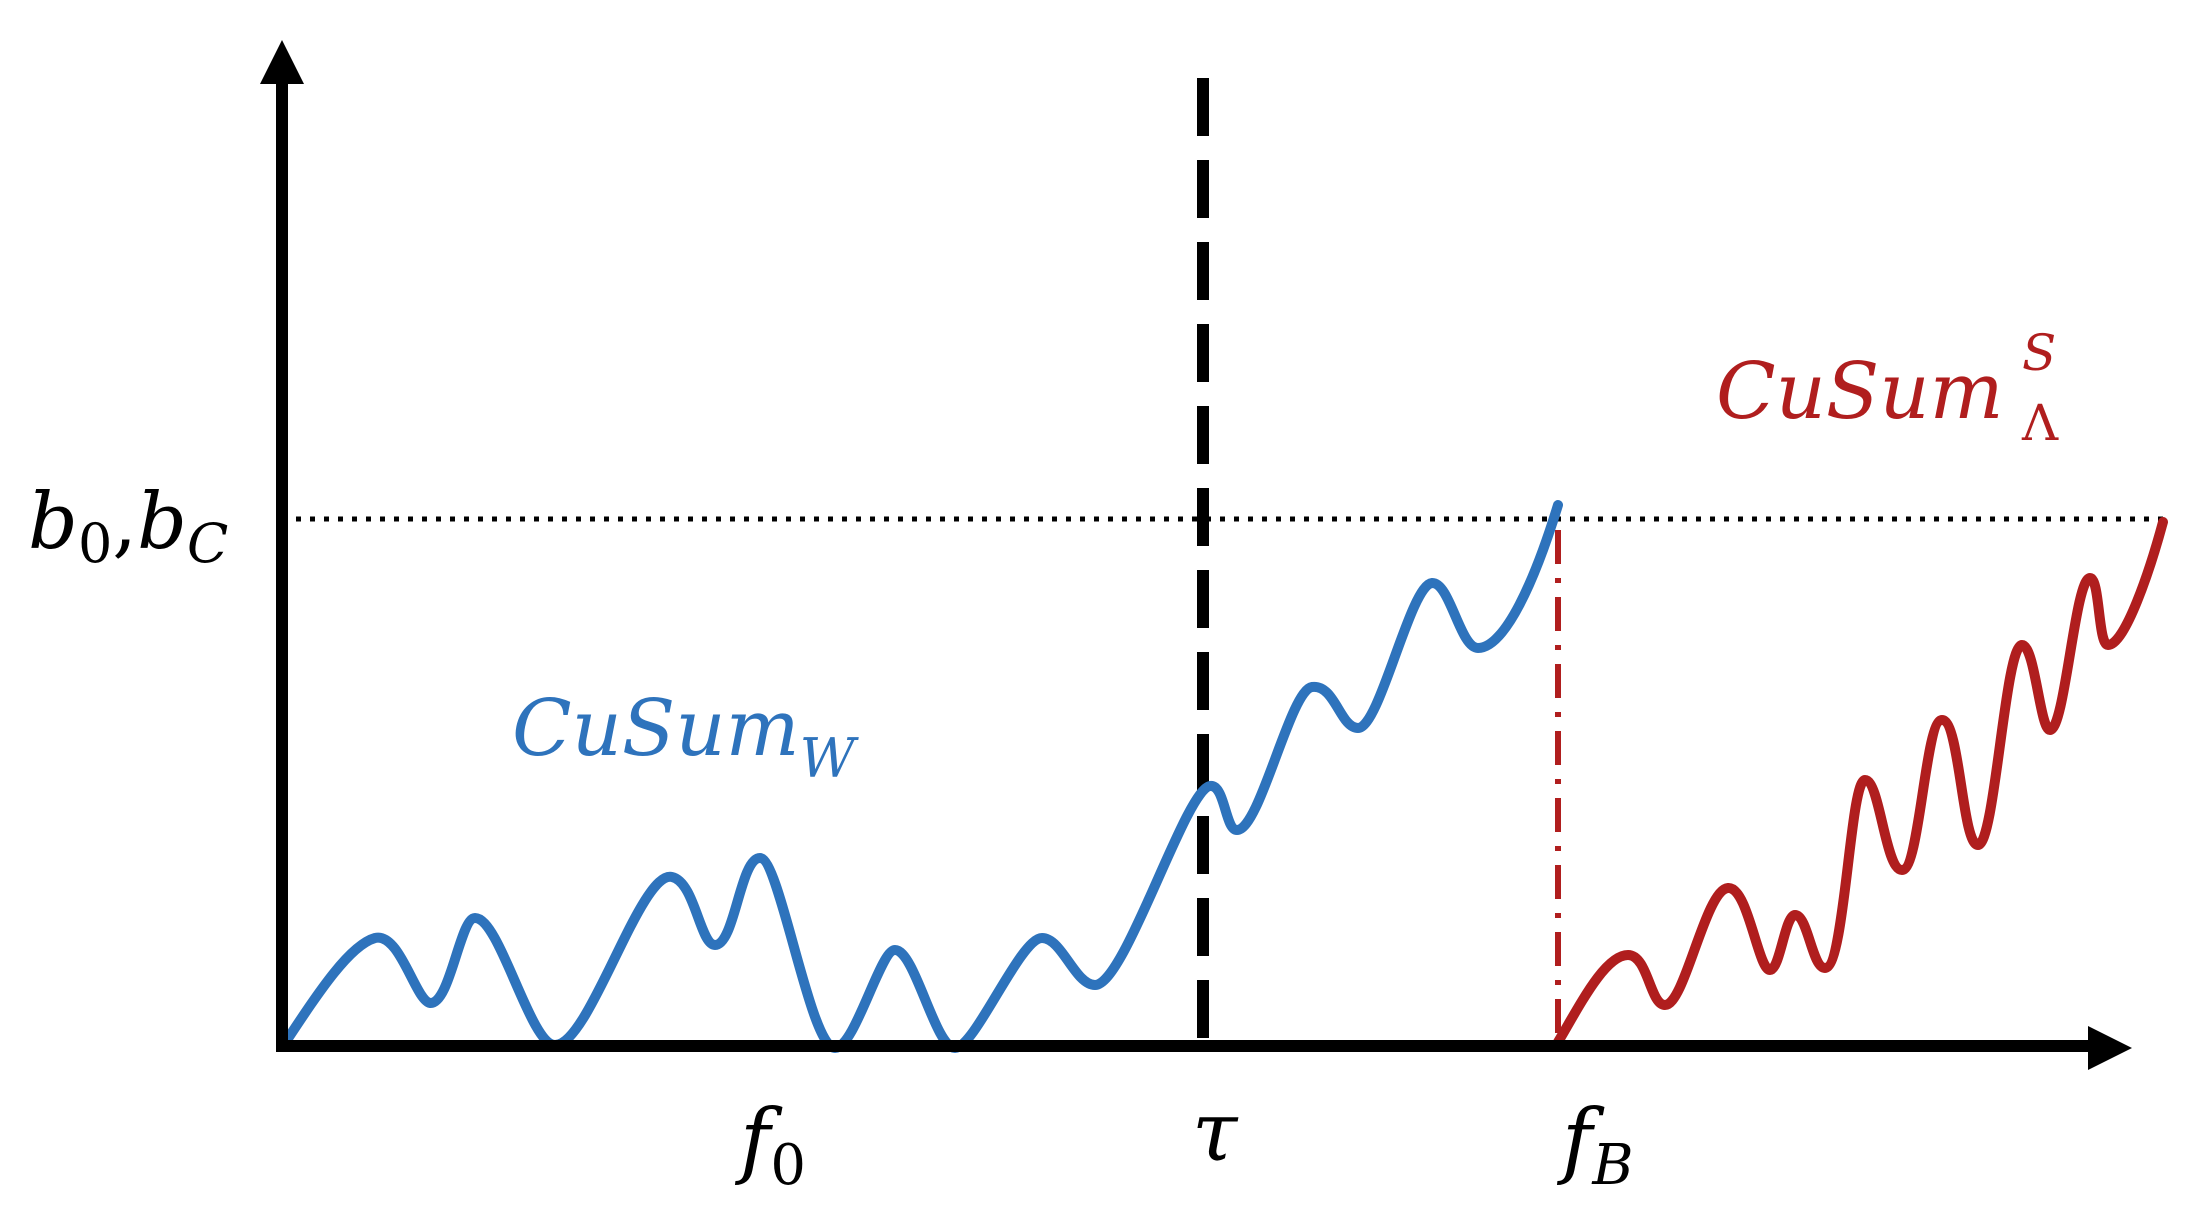  I want to click on cusum-lambda-label: CuSum, so click(1860, 392).